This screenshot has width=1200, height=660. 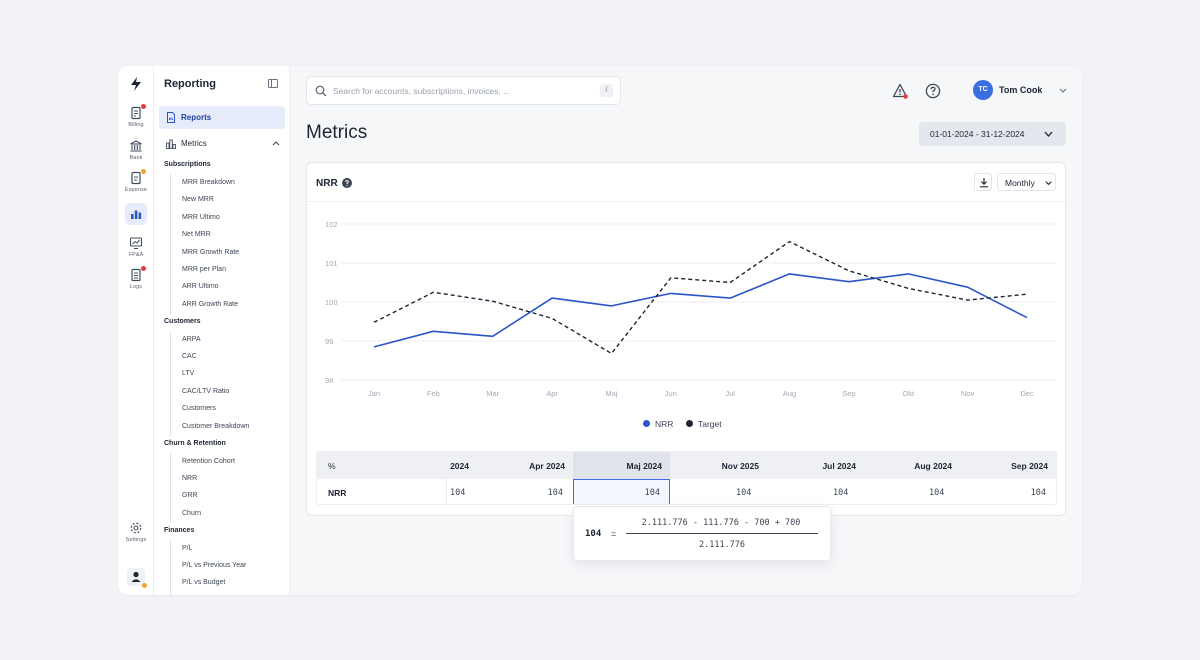 What do you see at coordinates (276, 143) in the screenshot?
I see `chevron-up-icon` at bounding box center [276, 143].